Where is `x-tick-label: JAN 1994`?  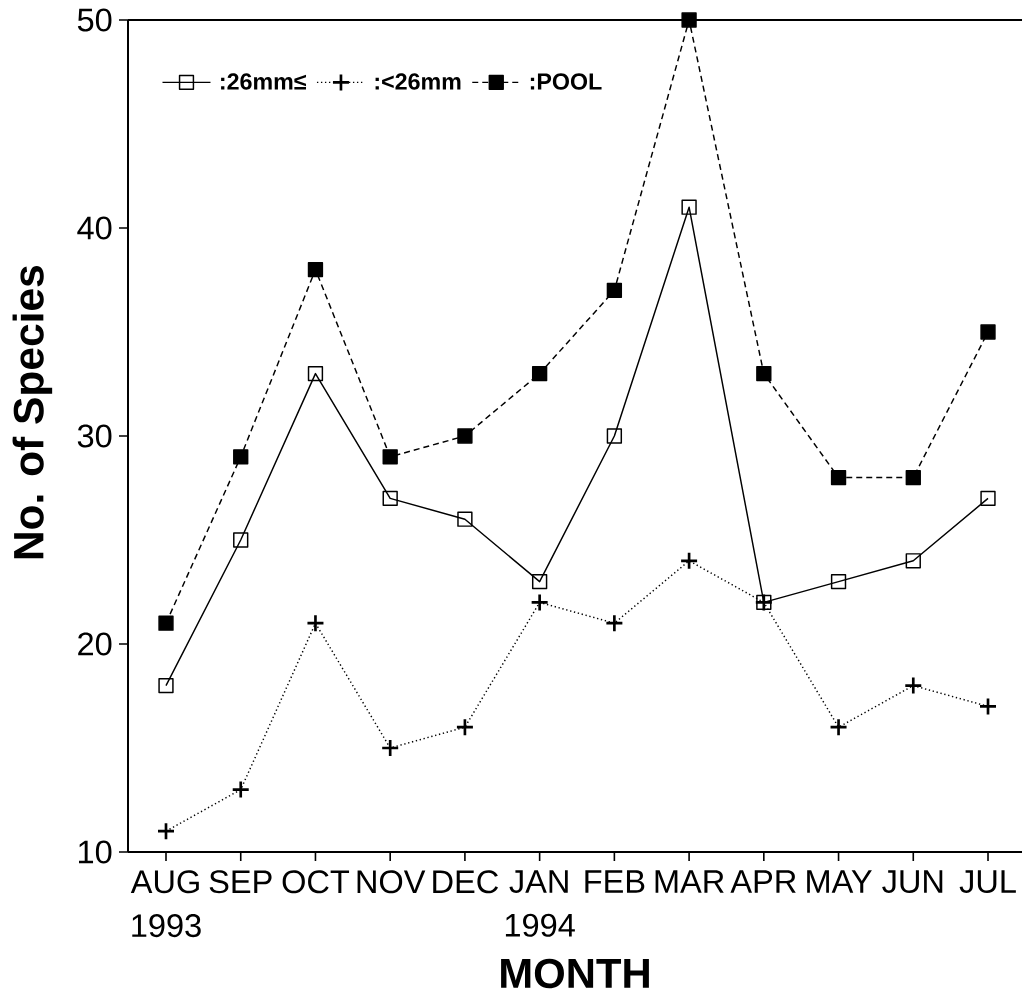 x-tick-label: JAN 1994 is located at coordinates (540, 903).